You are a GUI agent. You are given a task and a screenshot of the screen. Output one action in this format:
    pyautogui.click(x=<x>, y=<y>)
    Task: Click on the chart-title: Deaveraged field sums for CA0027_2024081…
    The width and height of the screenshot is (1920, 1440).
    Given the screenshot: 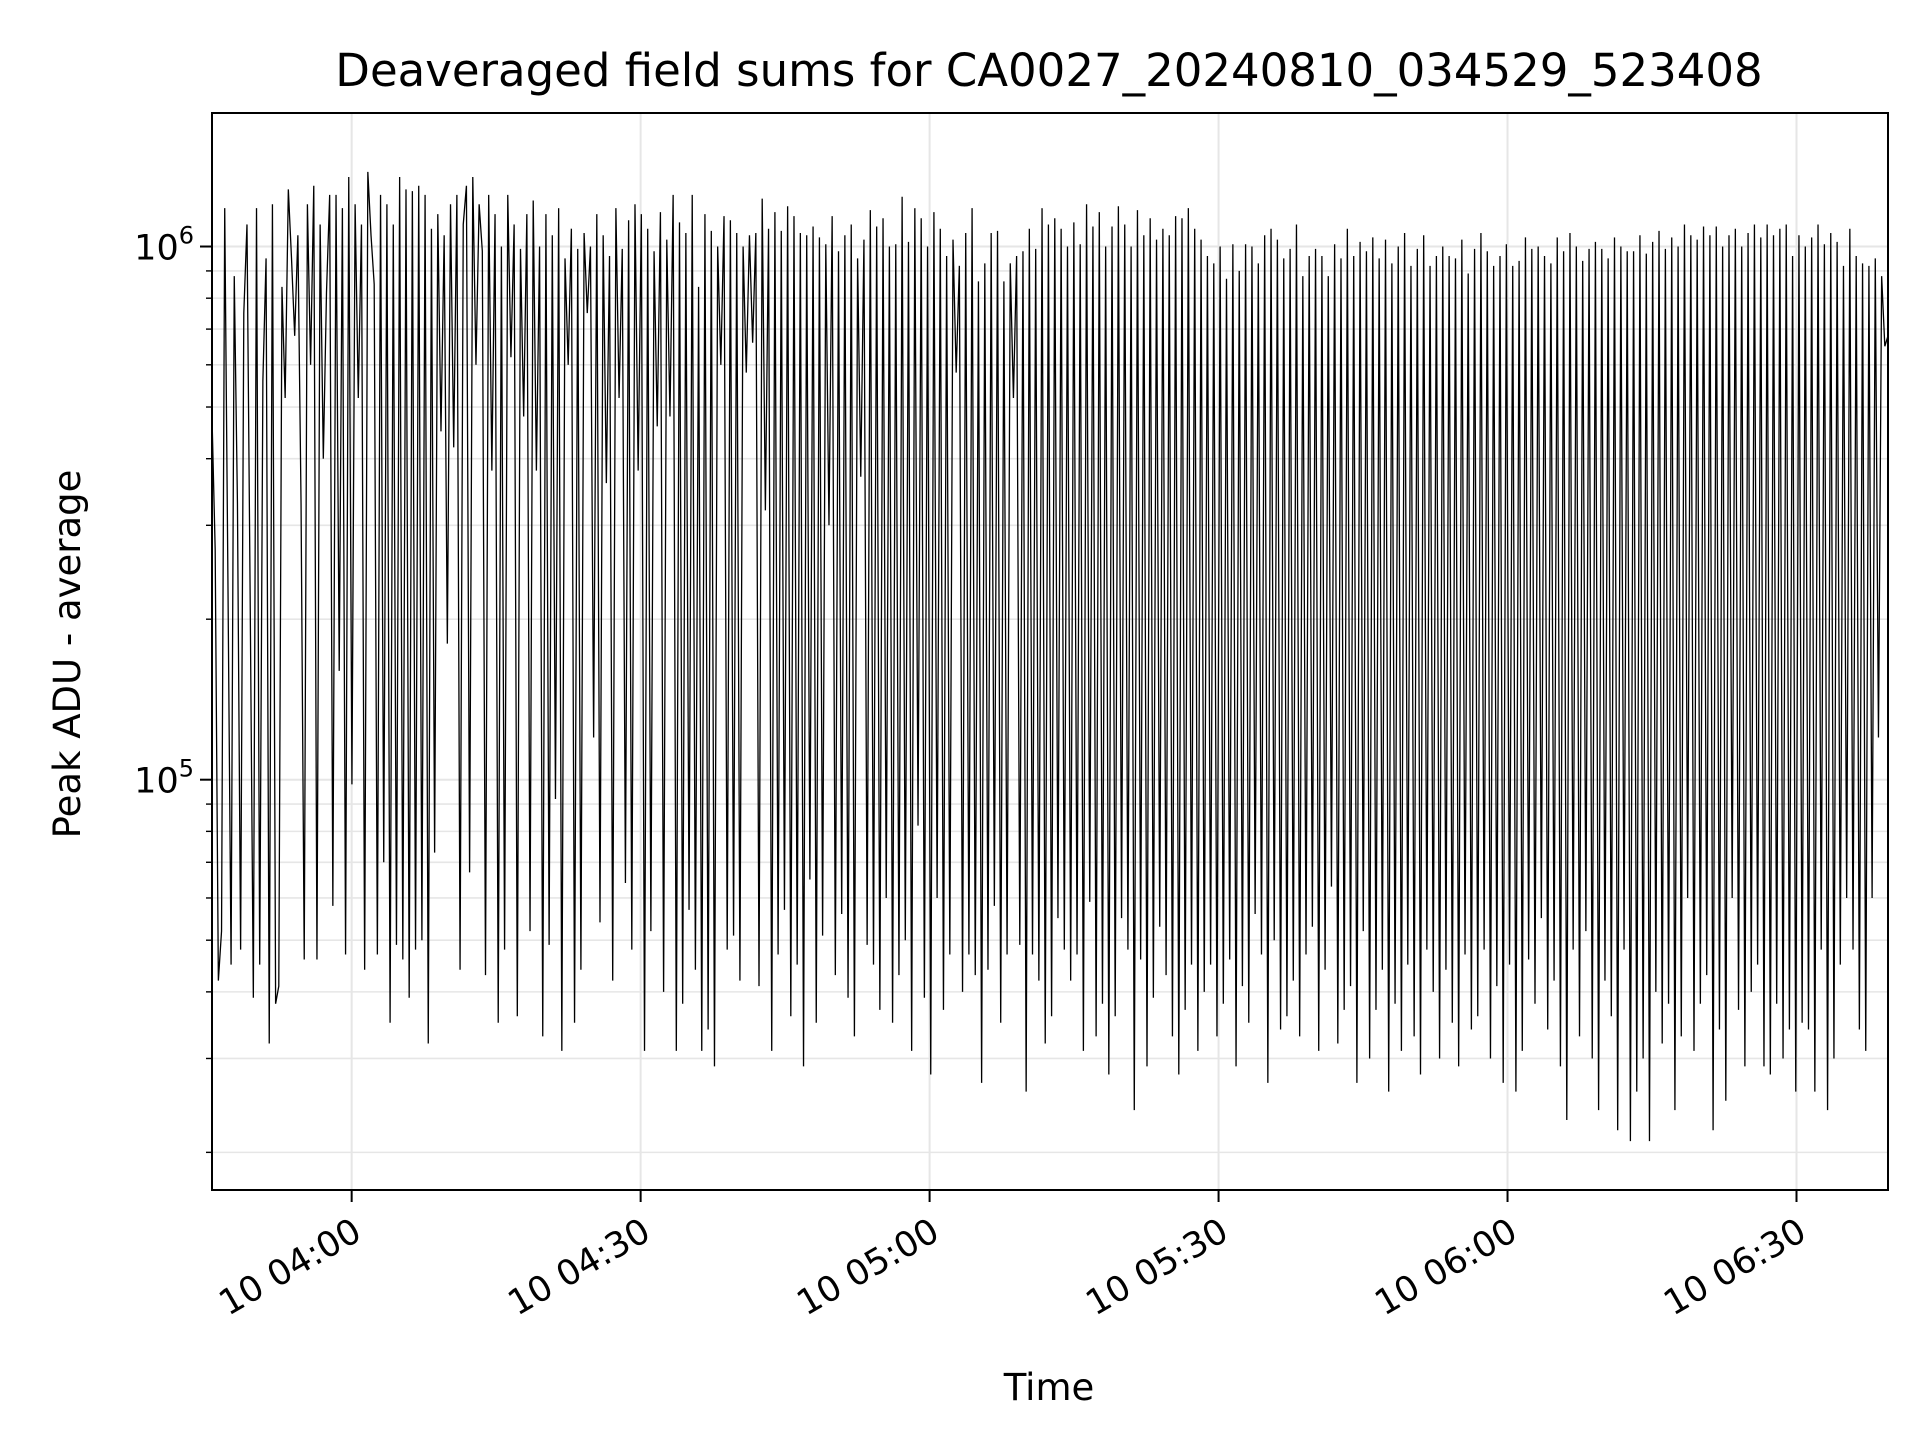 What is the action you would take?
    pyautogui.click(x=1048, y=70)
    